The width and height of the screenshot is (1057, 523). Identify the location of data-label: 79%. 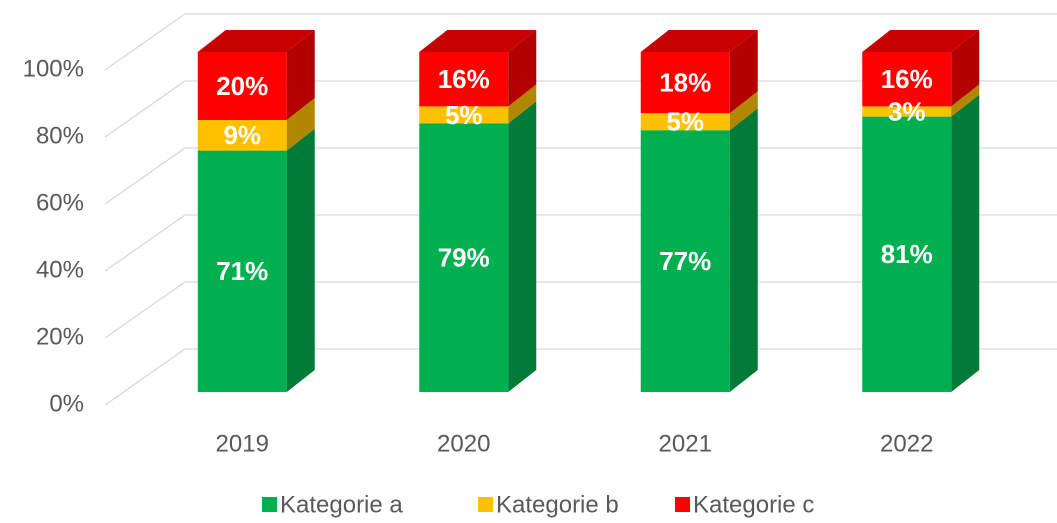
(464, 258).